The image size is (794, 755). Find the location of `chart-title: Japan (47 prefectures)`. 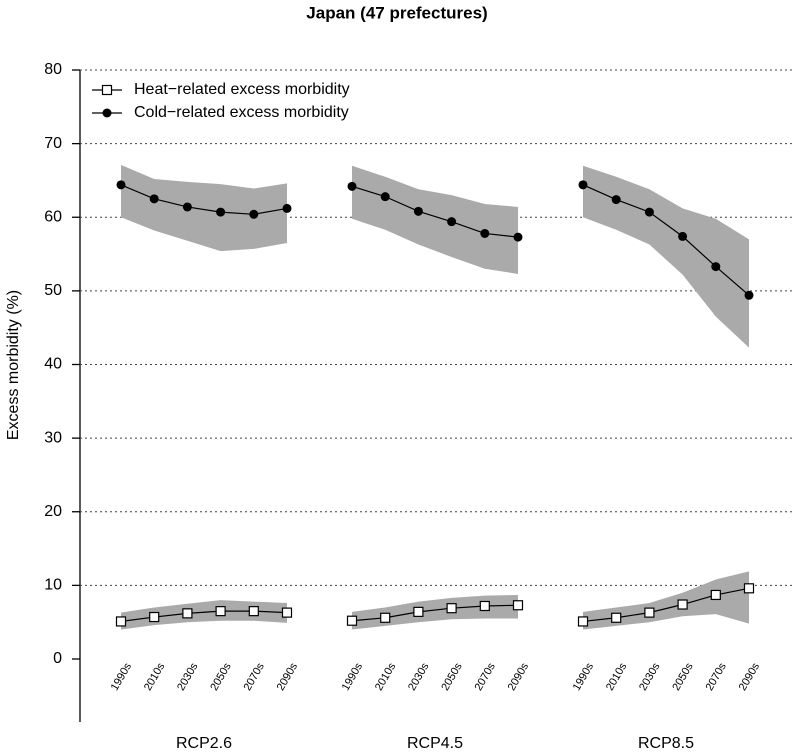

chart-title: Japan (47 prefectures) is located at coordinates (396, 12).